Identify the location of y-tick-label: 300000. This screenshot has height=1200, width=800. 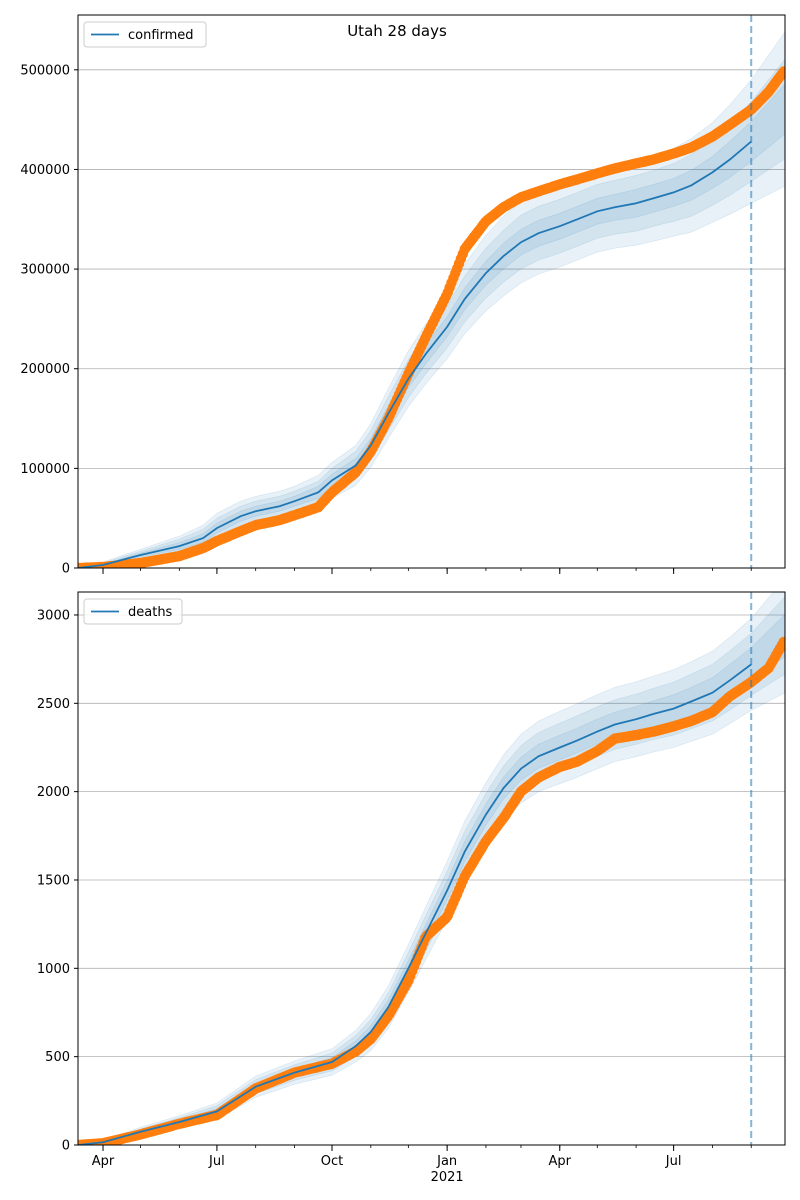
(45, 270).